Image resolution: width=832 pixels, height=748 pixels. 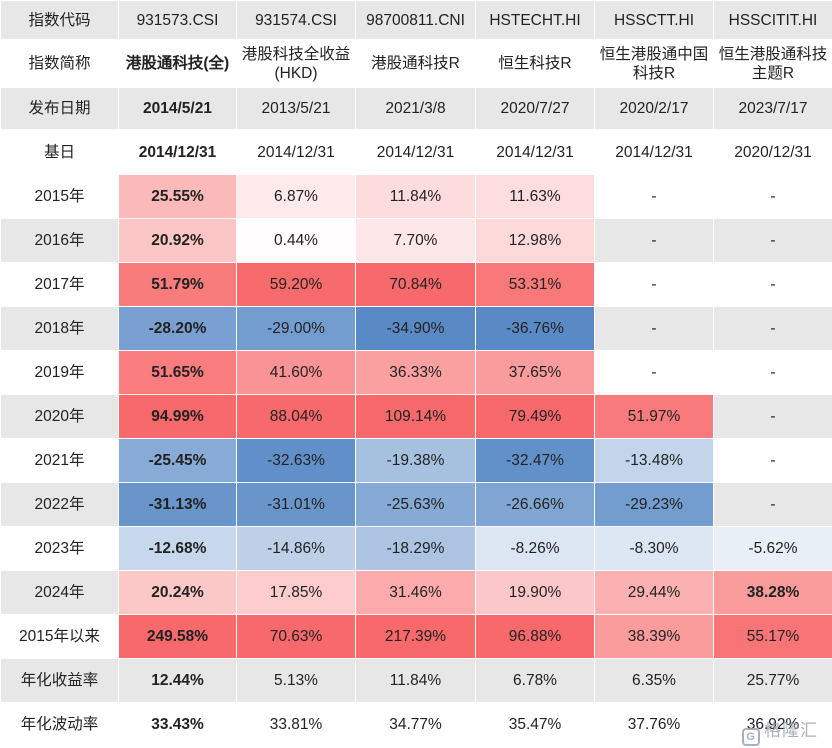 I want to click on header-cell: 931574.CSI, so click(x=296, y=20).